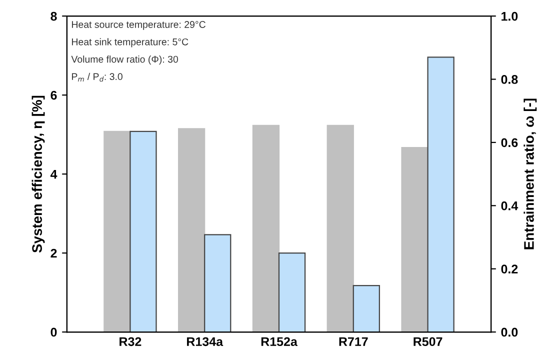 Image resolution: width=558 pixels, height=357 pixels. I want to click on bar, so click(366, 308).